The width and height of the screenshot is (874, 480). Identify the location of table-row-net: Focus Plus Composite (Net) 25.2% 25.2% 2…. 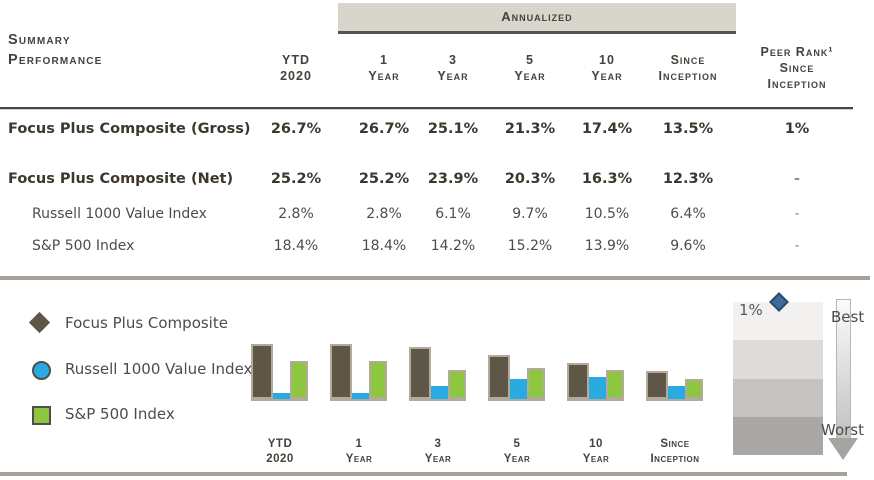
(437, 181).